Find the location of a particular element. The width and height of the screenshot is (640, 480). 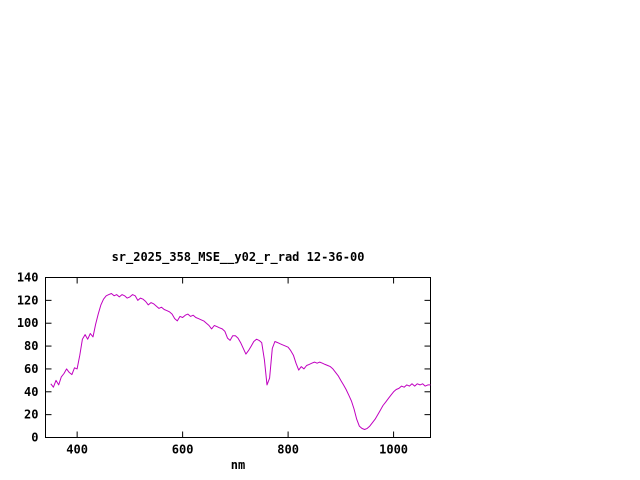

x-axis-tick-label: 1000 is located at coordinates (393, 450).